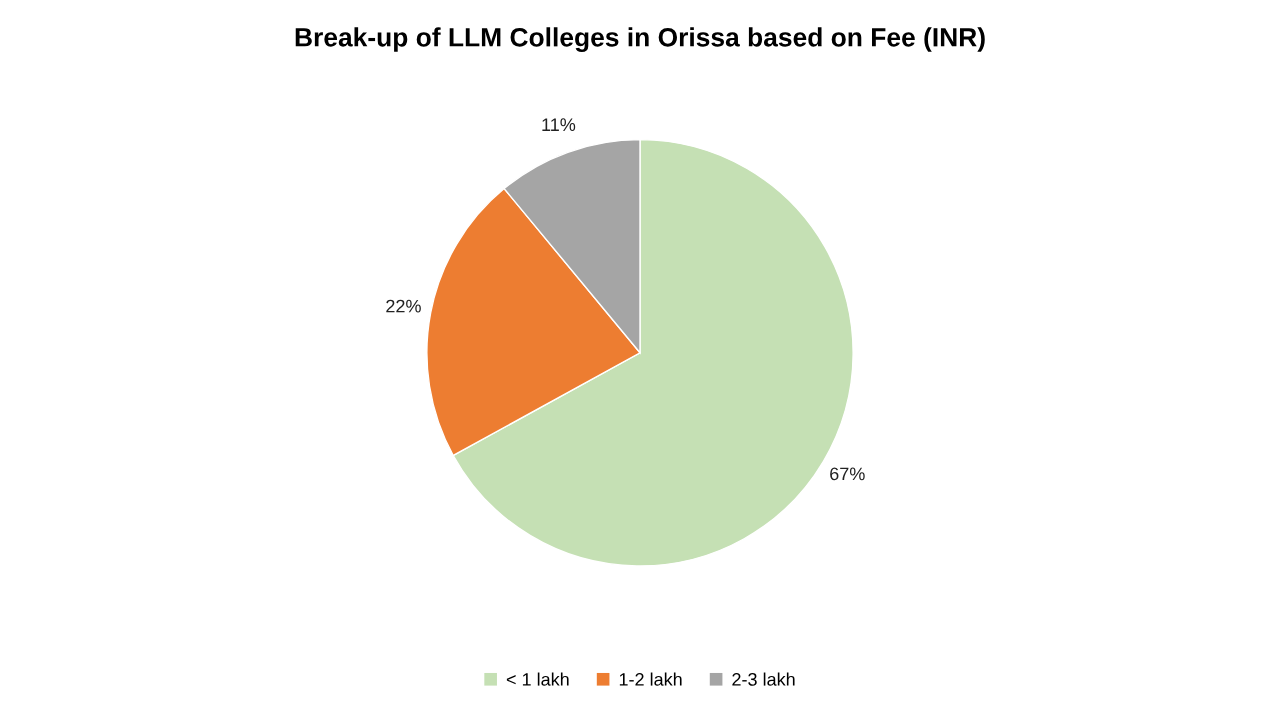 The image size is (1280, 720). I want to click on legend-label: 1-2 lakh, so click(650, 679).